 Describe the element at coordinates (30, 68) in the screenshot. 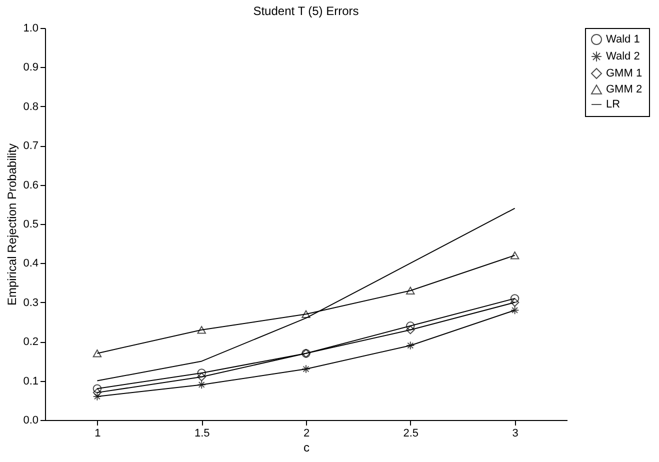

I see `y-tick-label: 0.9` at that location.